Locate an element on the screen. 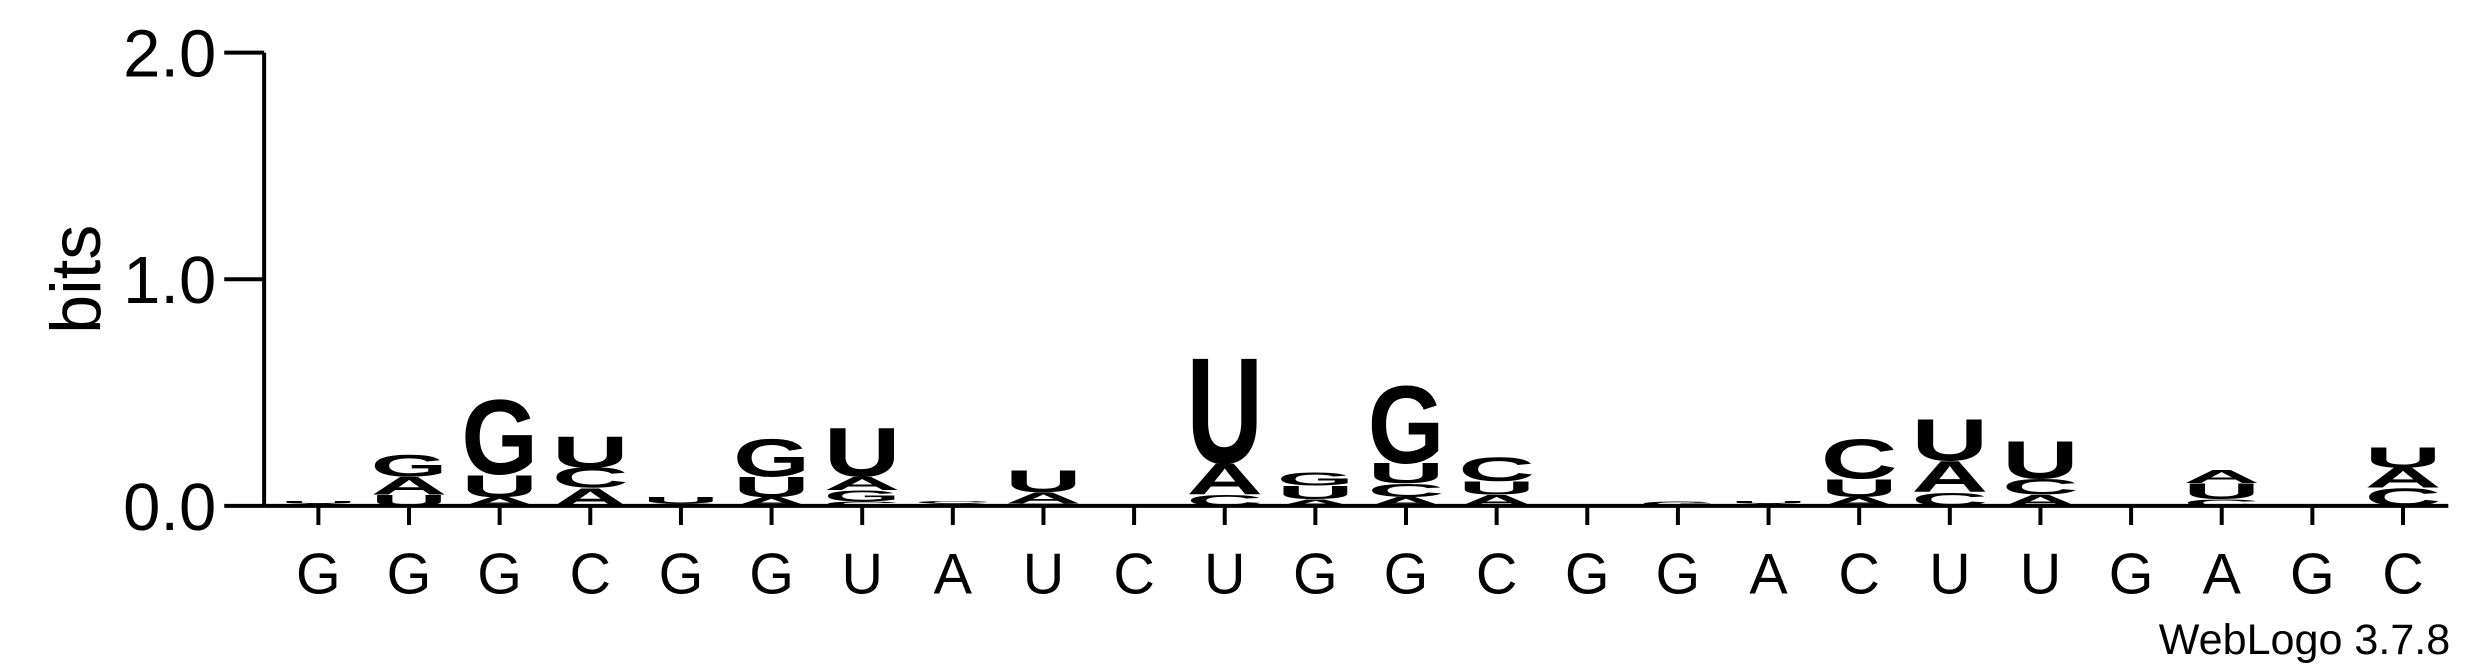  y-tick-label: 1.0 is located at coordinates (169, 280).